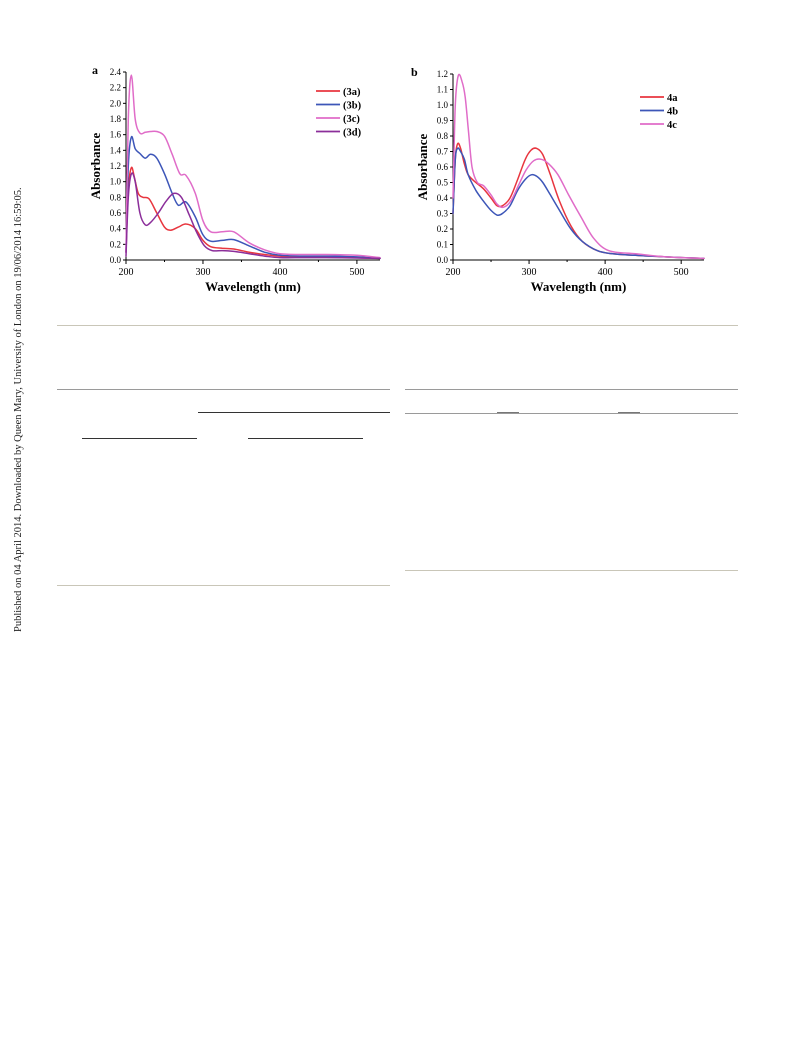 This screenshot has width=793, height=1039. I want to click on legend-label-3: 4c, so click(672, 125).